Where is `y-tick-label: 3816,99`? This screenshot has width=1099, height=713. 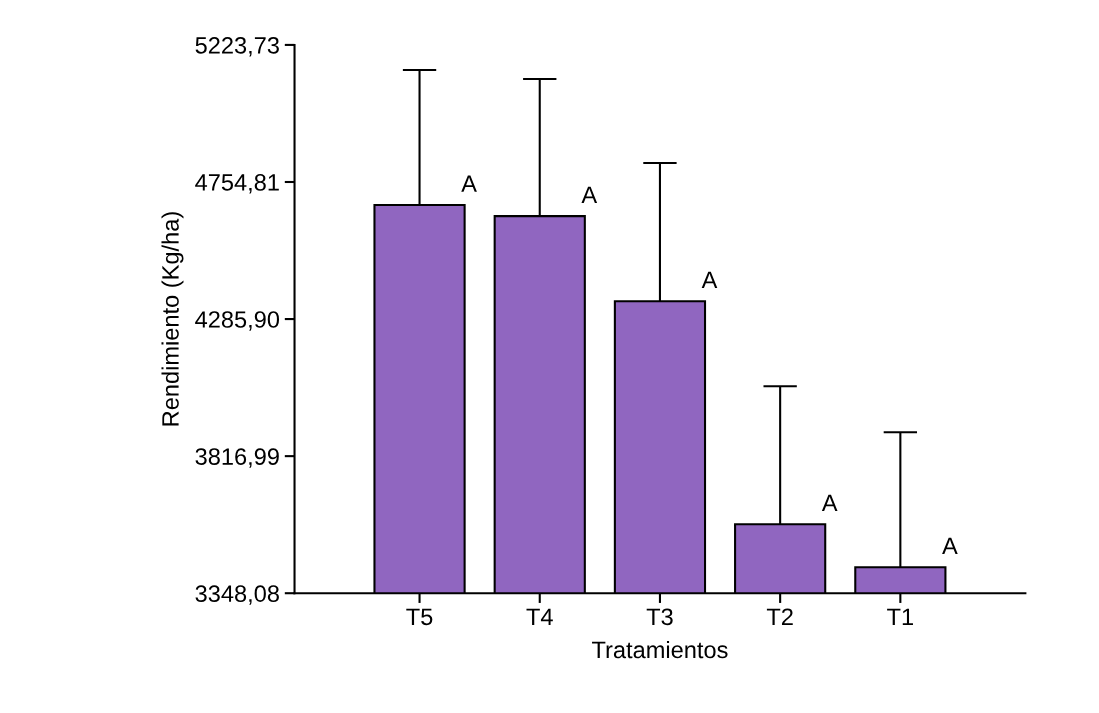
y-tick-label: 3816,99 is located at coordinates (237, 458).